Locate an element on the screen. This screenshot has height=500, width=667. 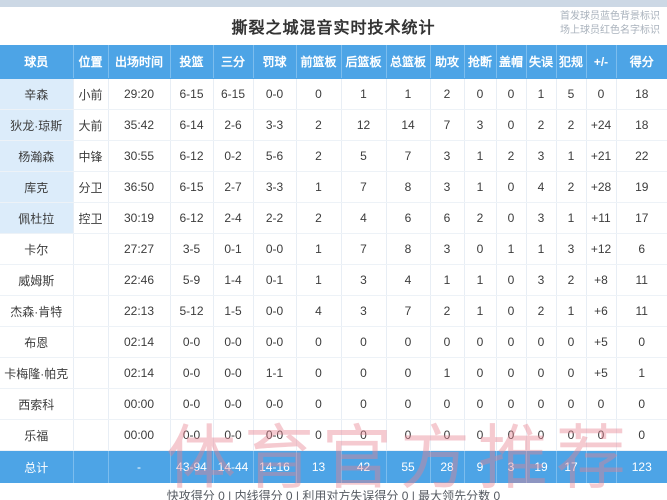
stat-cell: 2-4 is located at coordinates (233, 218).